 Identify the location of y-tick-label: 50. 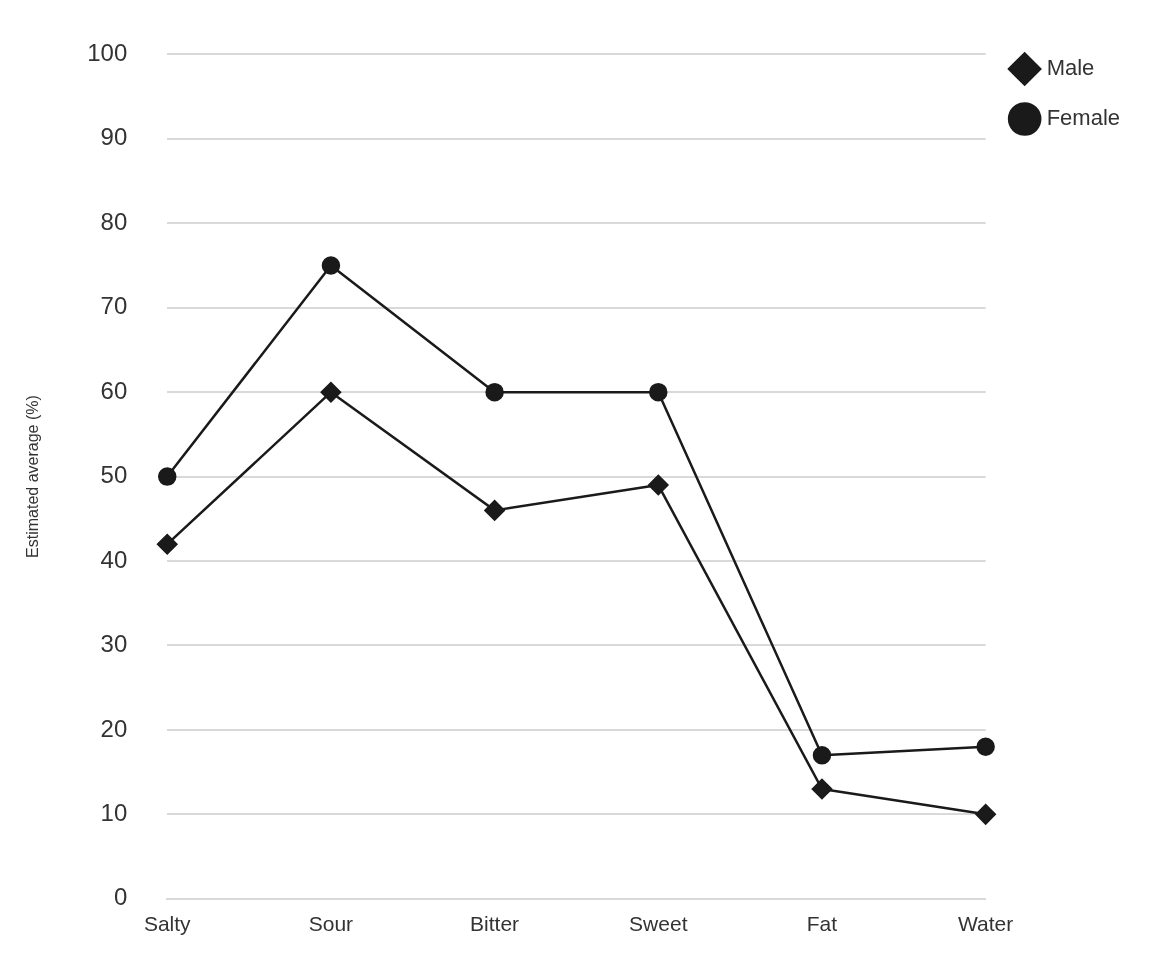
(114, 475).